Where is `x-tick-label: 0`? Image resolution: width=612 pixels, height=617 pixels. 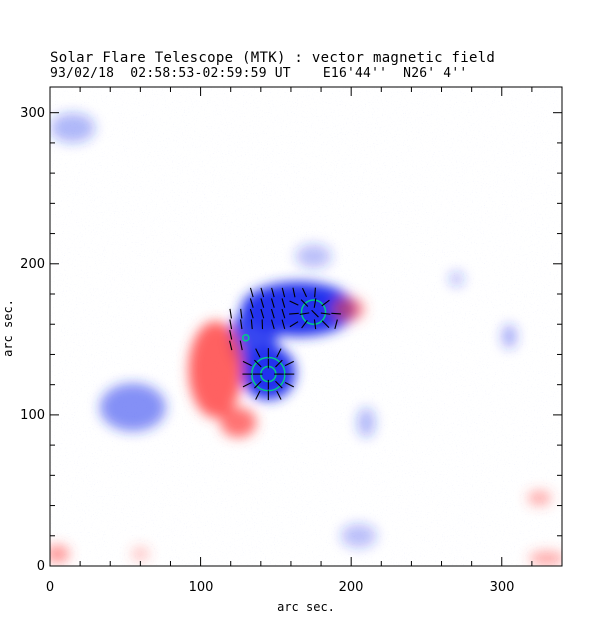
x-tick-label: 0 is located at coordinates (50, 587).